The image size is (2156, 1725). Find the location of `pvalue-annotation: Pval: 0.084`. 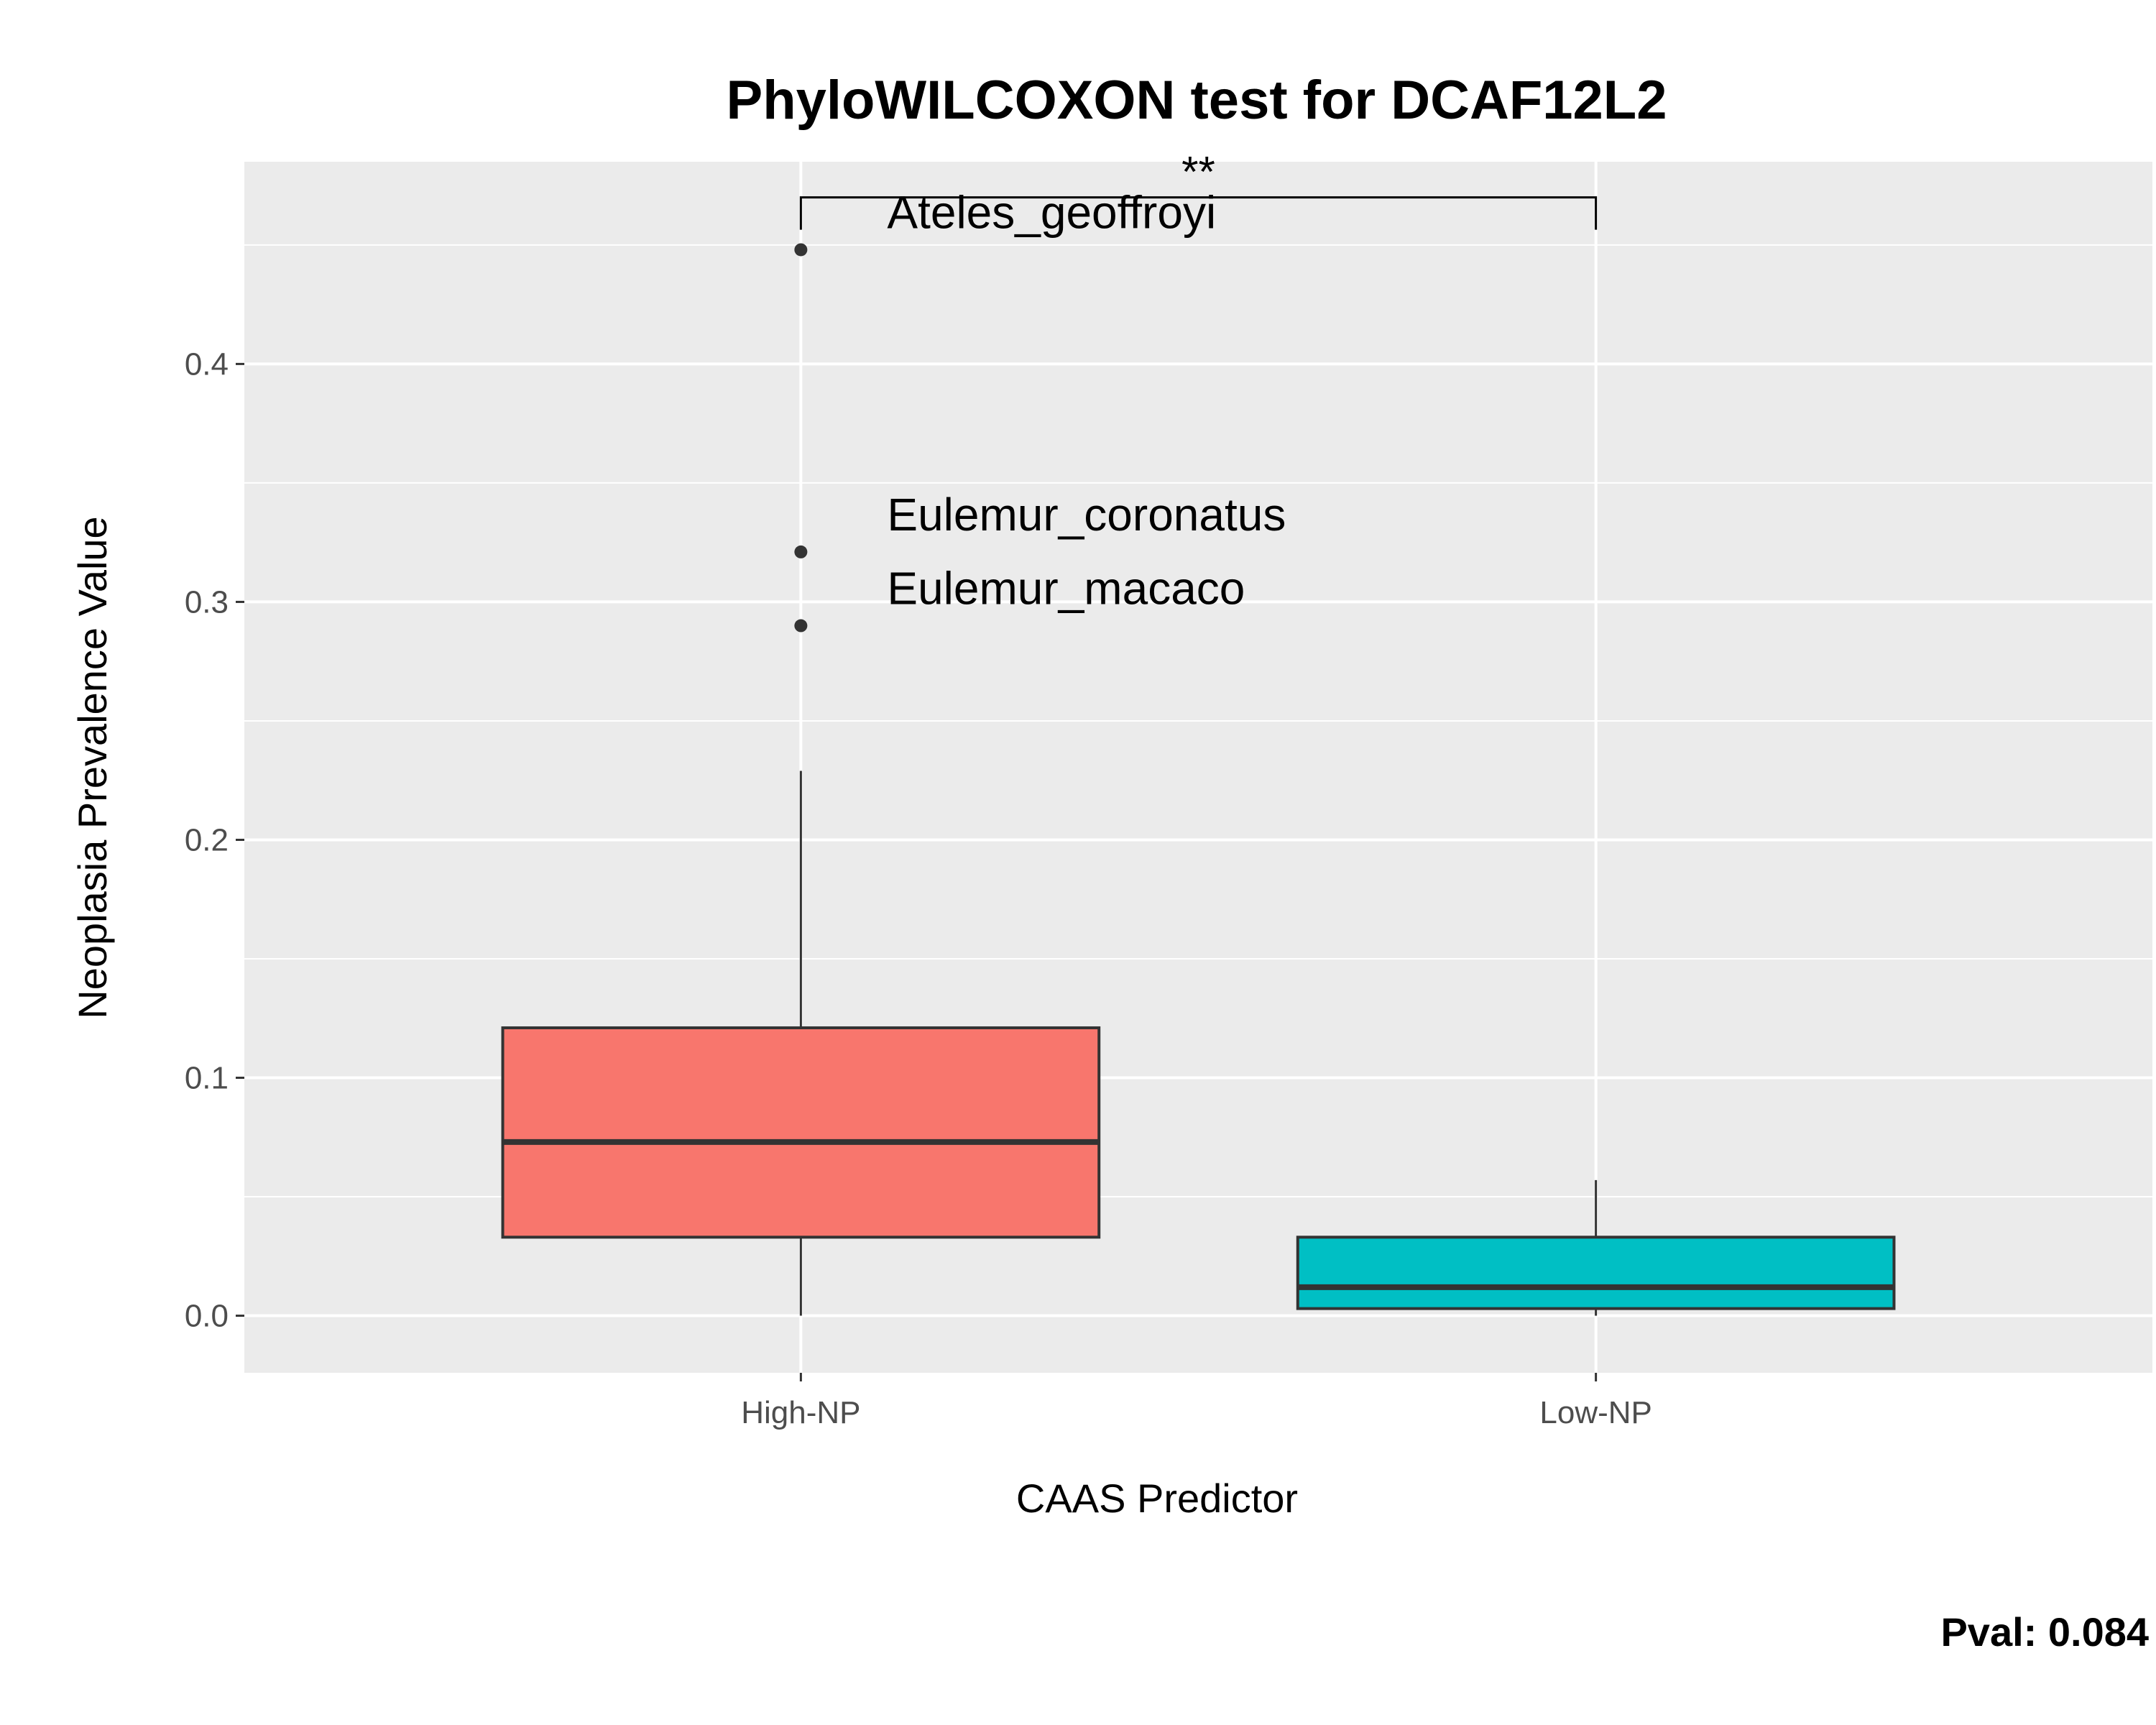

pvalue-annotation: Pval: 0.084 is located at coordinates (2044, 1632).